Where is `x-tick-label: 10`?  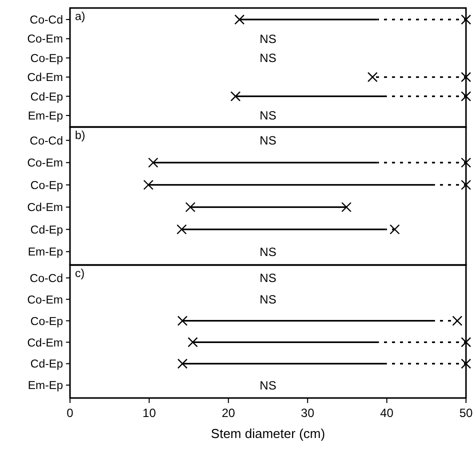
x-tick-label: 10 is located at coordinates (149, 413).